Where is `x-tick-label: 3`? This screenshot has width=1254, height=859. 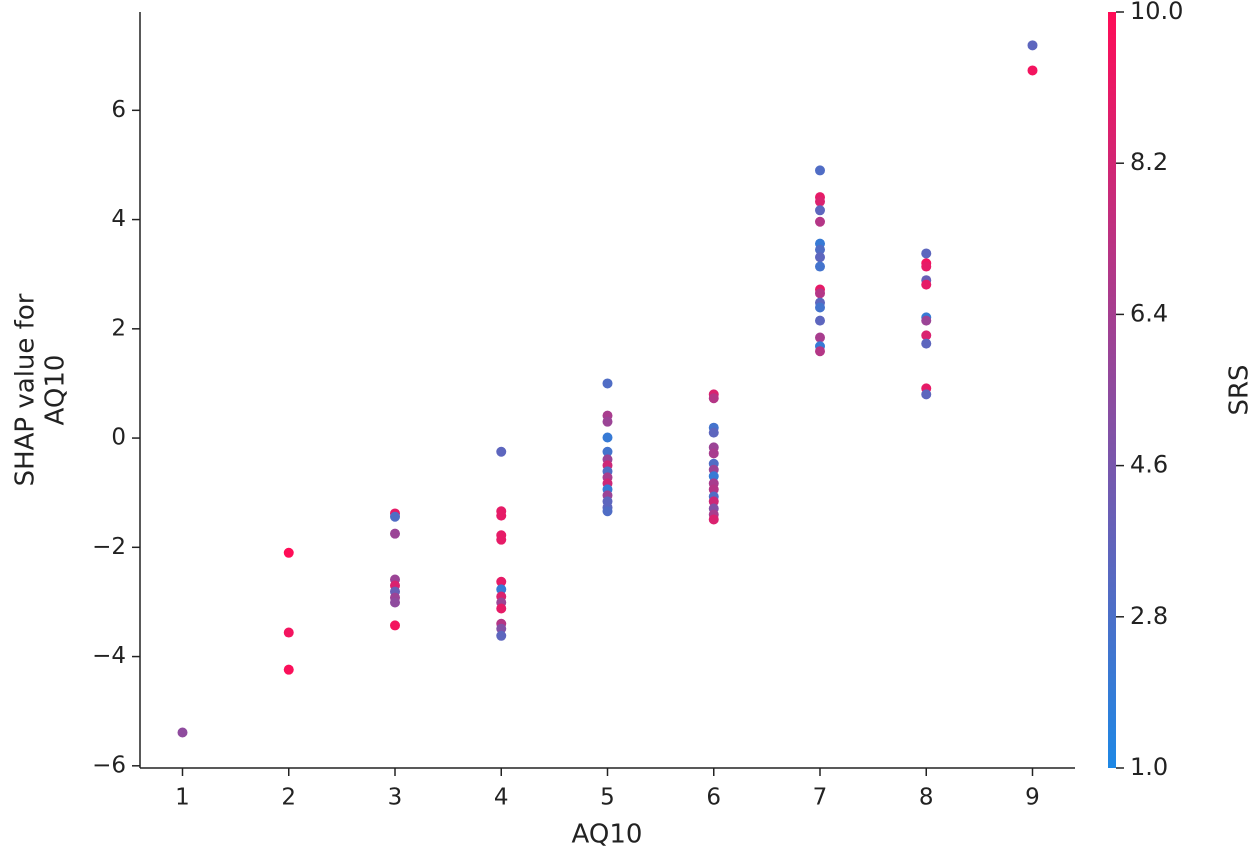
x-tick-label: 3 is located at coordinates (395, 798).